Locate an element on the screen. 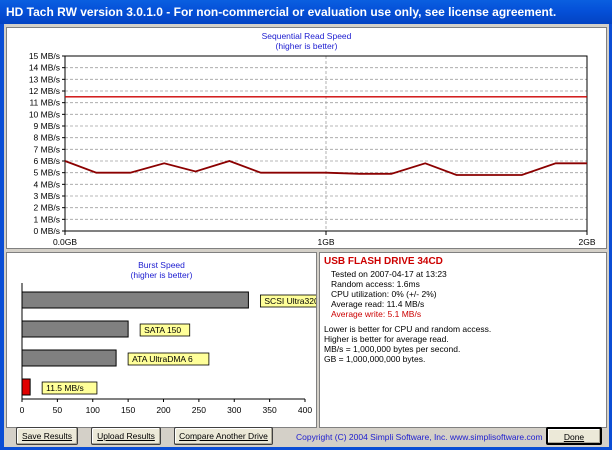 This screenshot has height=450, width=612. note-mb-definition: MB/s = 1,000,000 bytes per second. is located at coordinates (392, 349).